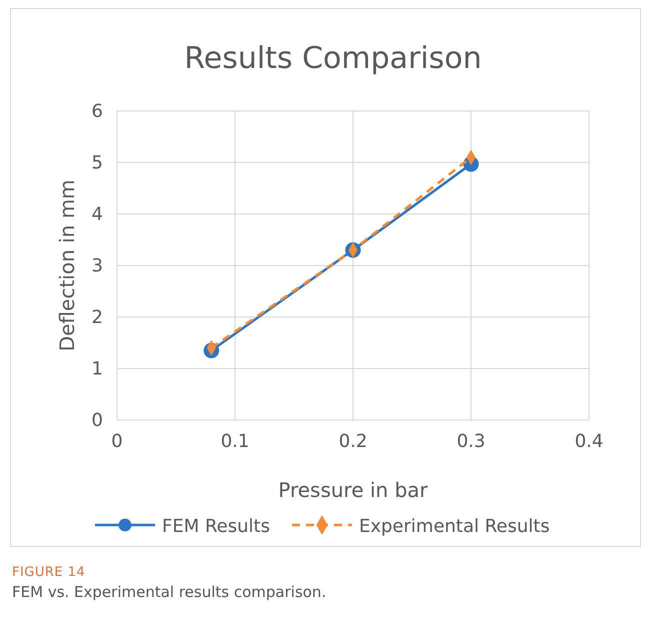 The width and height of the screenshot is (646, 623). What do you see at coordinates (333, 58) in the screenshot?
I see `chart-title: Results Comparison` at bounding box center [333, 58].